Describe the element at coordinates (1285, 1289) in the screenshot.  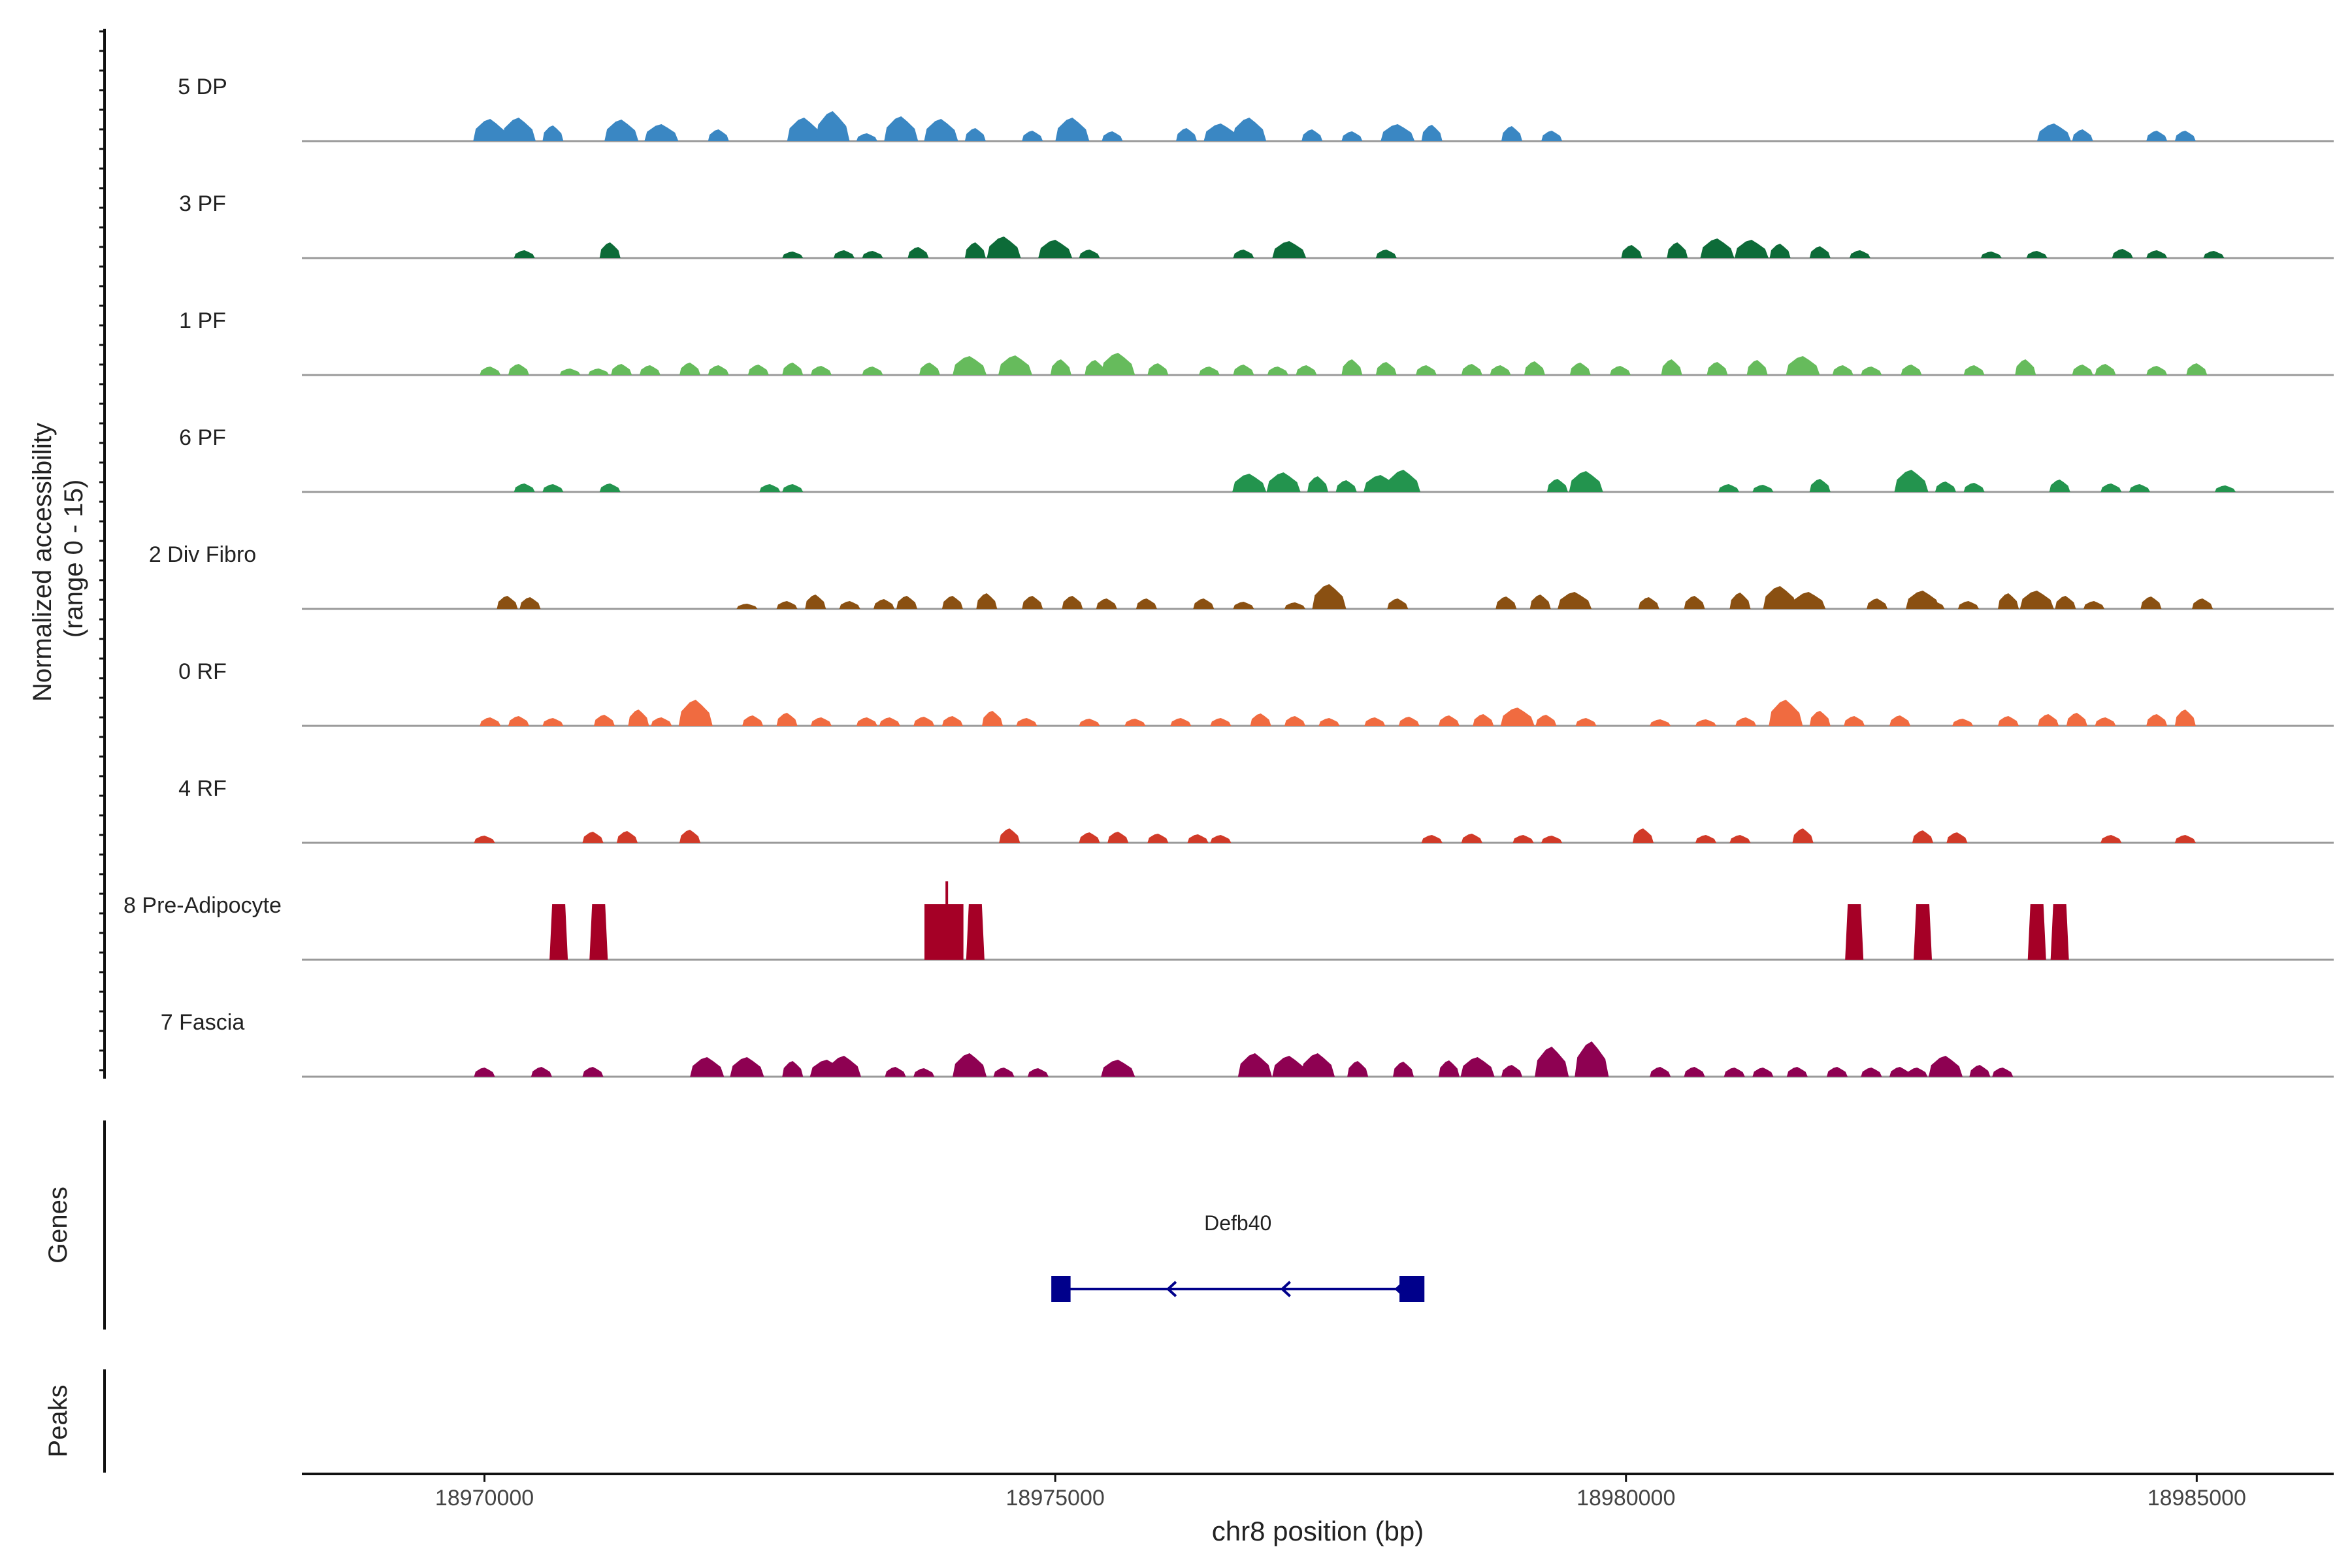
I see `strand-arrow` at that location.